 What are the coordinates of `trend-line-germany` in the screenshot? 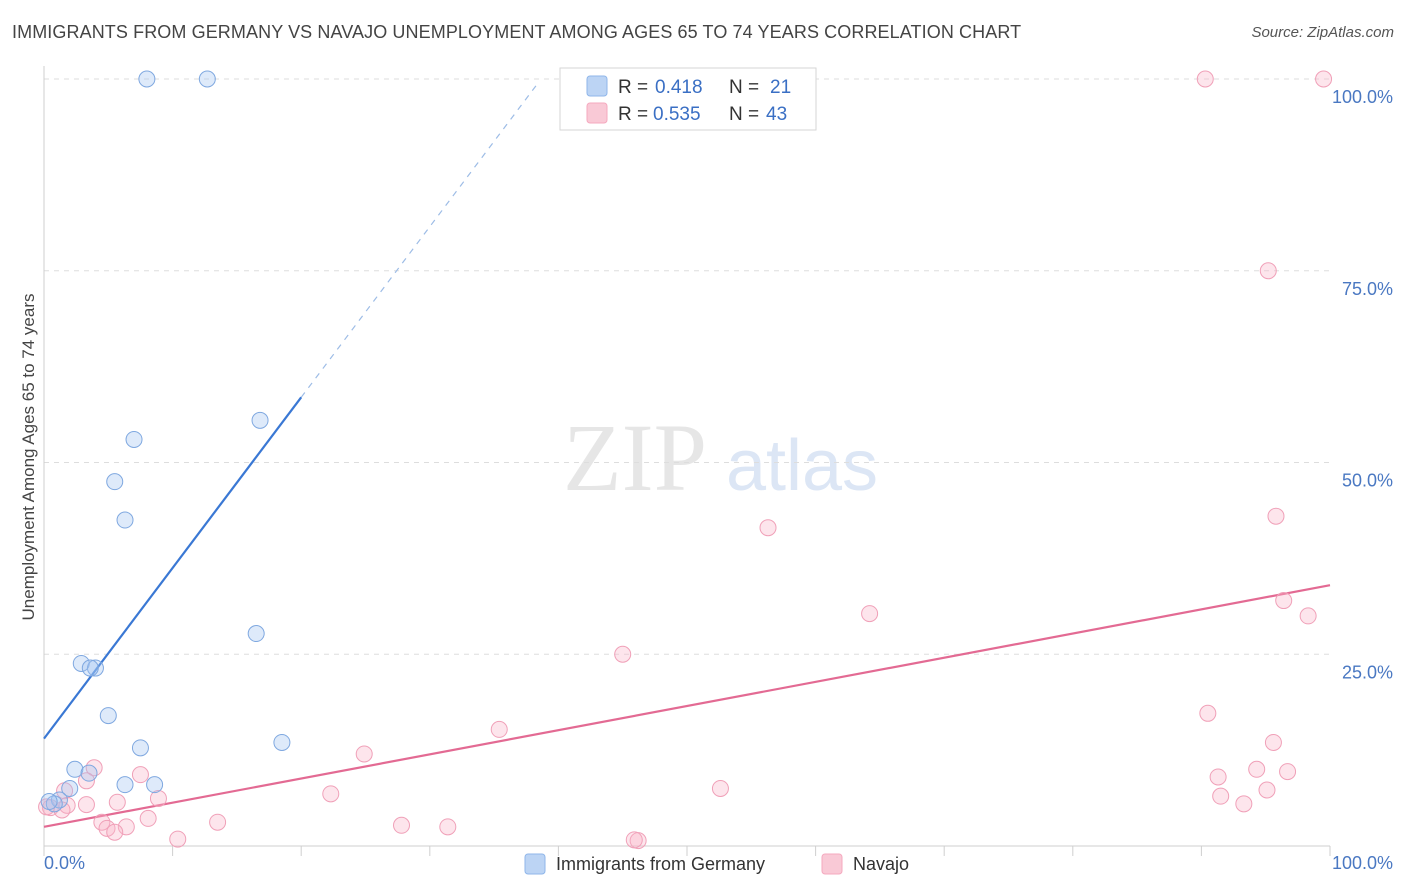 It's located at (173, 568).